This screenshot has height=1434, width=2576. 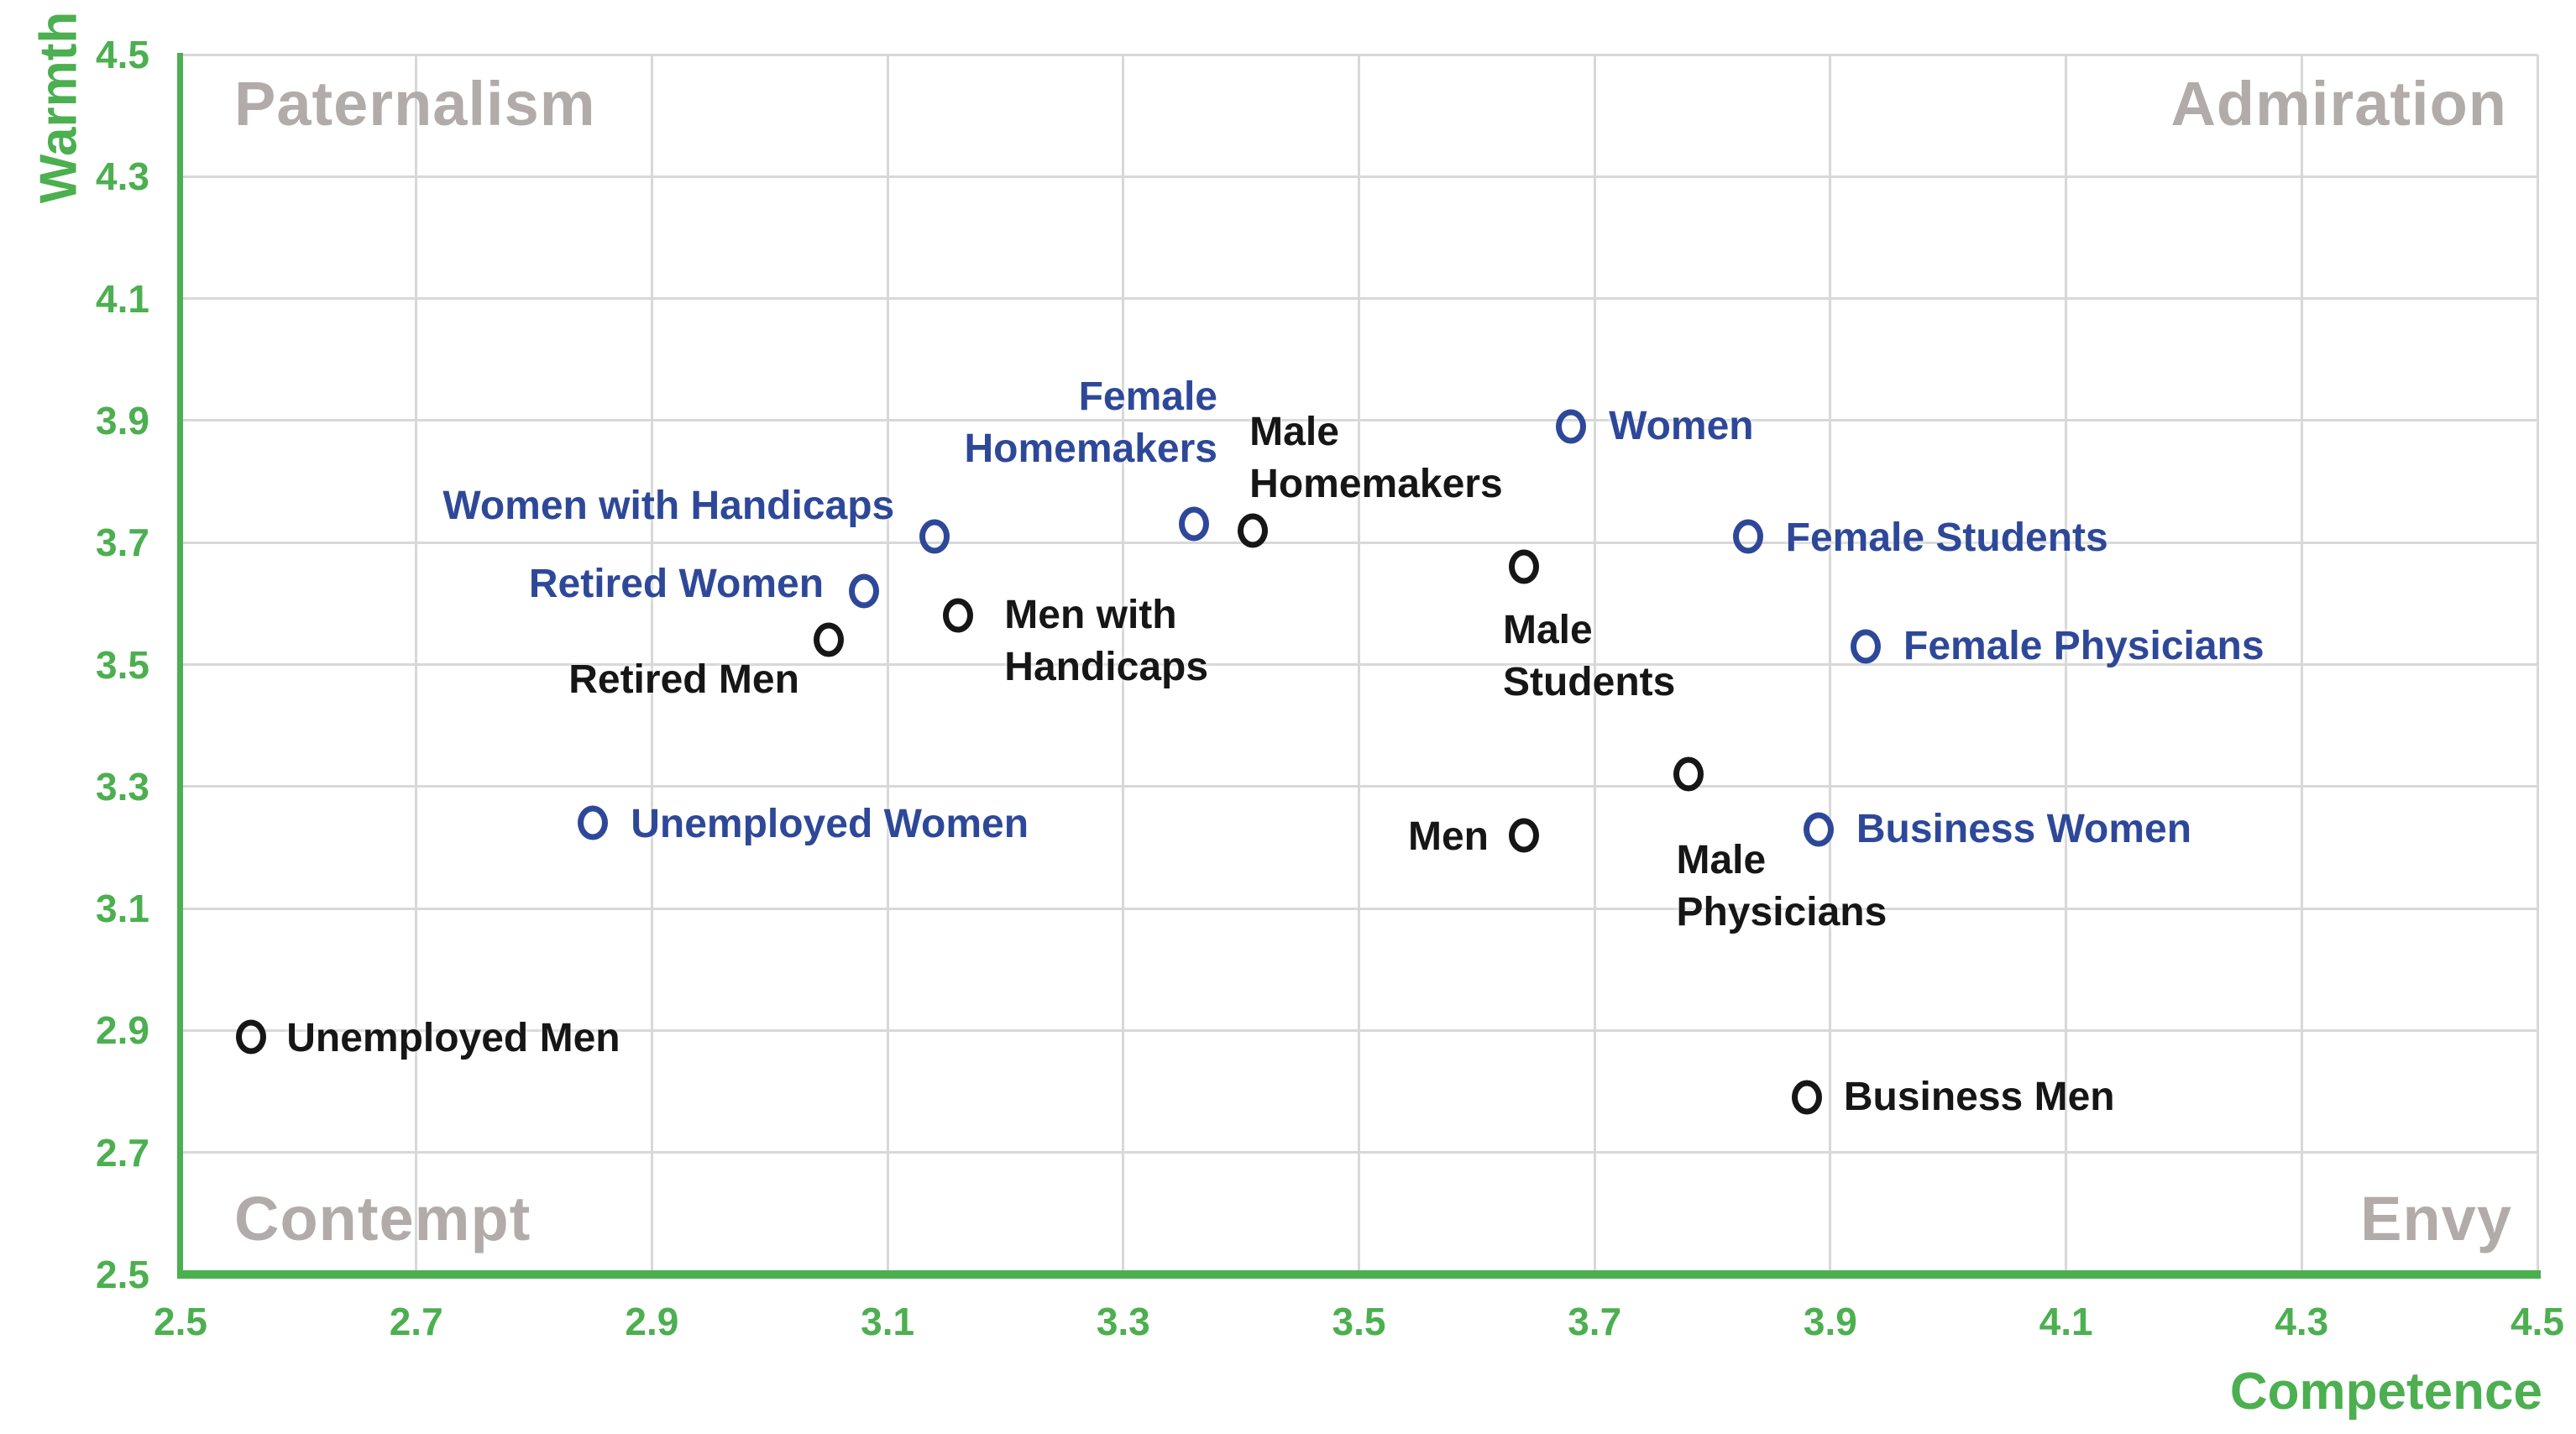 I want to click on data-point-female-students, so click(x=1747, y=536).